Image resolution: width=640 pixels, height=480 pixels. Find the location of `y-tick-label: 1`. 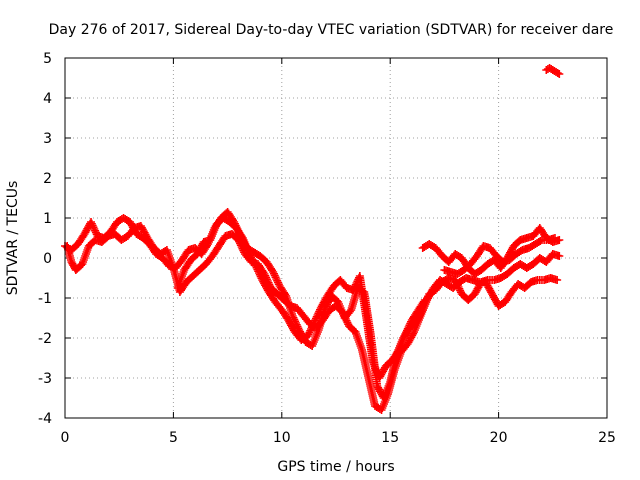

y-tick-label: 1 is located at coordinates (47, 219).